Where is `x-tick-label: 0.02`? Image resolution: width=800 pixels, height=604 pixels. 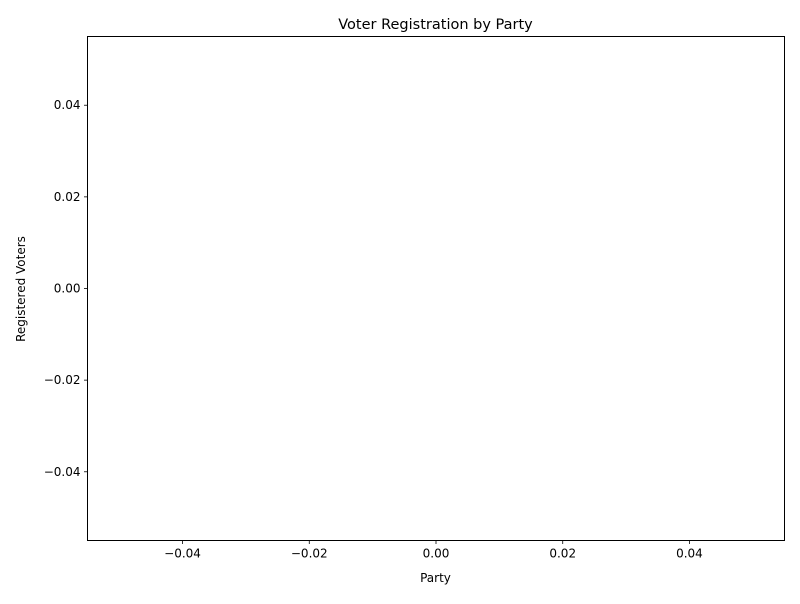
x-tick-label: 0.02 is located at coordinates (562, 554).